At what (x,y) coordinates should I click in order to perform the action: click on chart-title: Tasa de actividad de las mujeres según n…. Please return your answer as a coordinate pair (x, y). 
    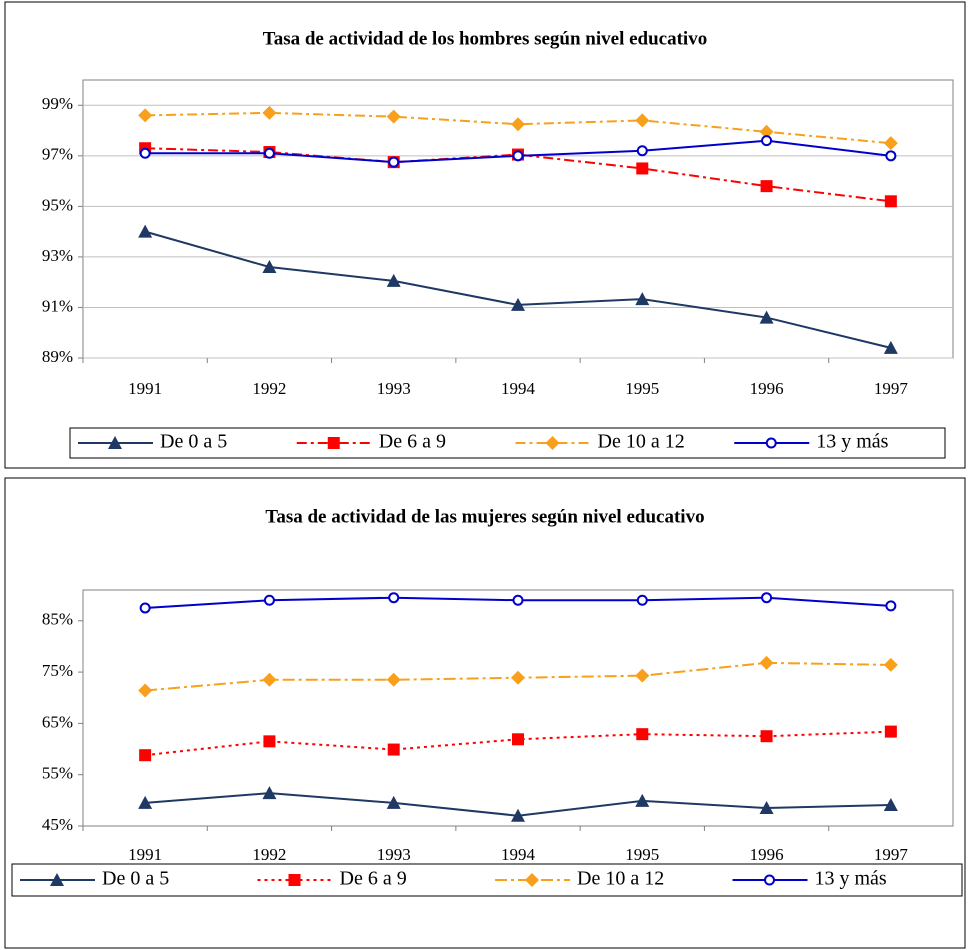
    Looking at the image, I should click on (484, 516).